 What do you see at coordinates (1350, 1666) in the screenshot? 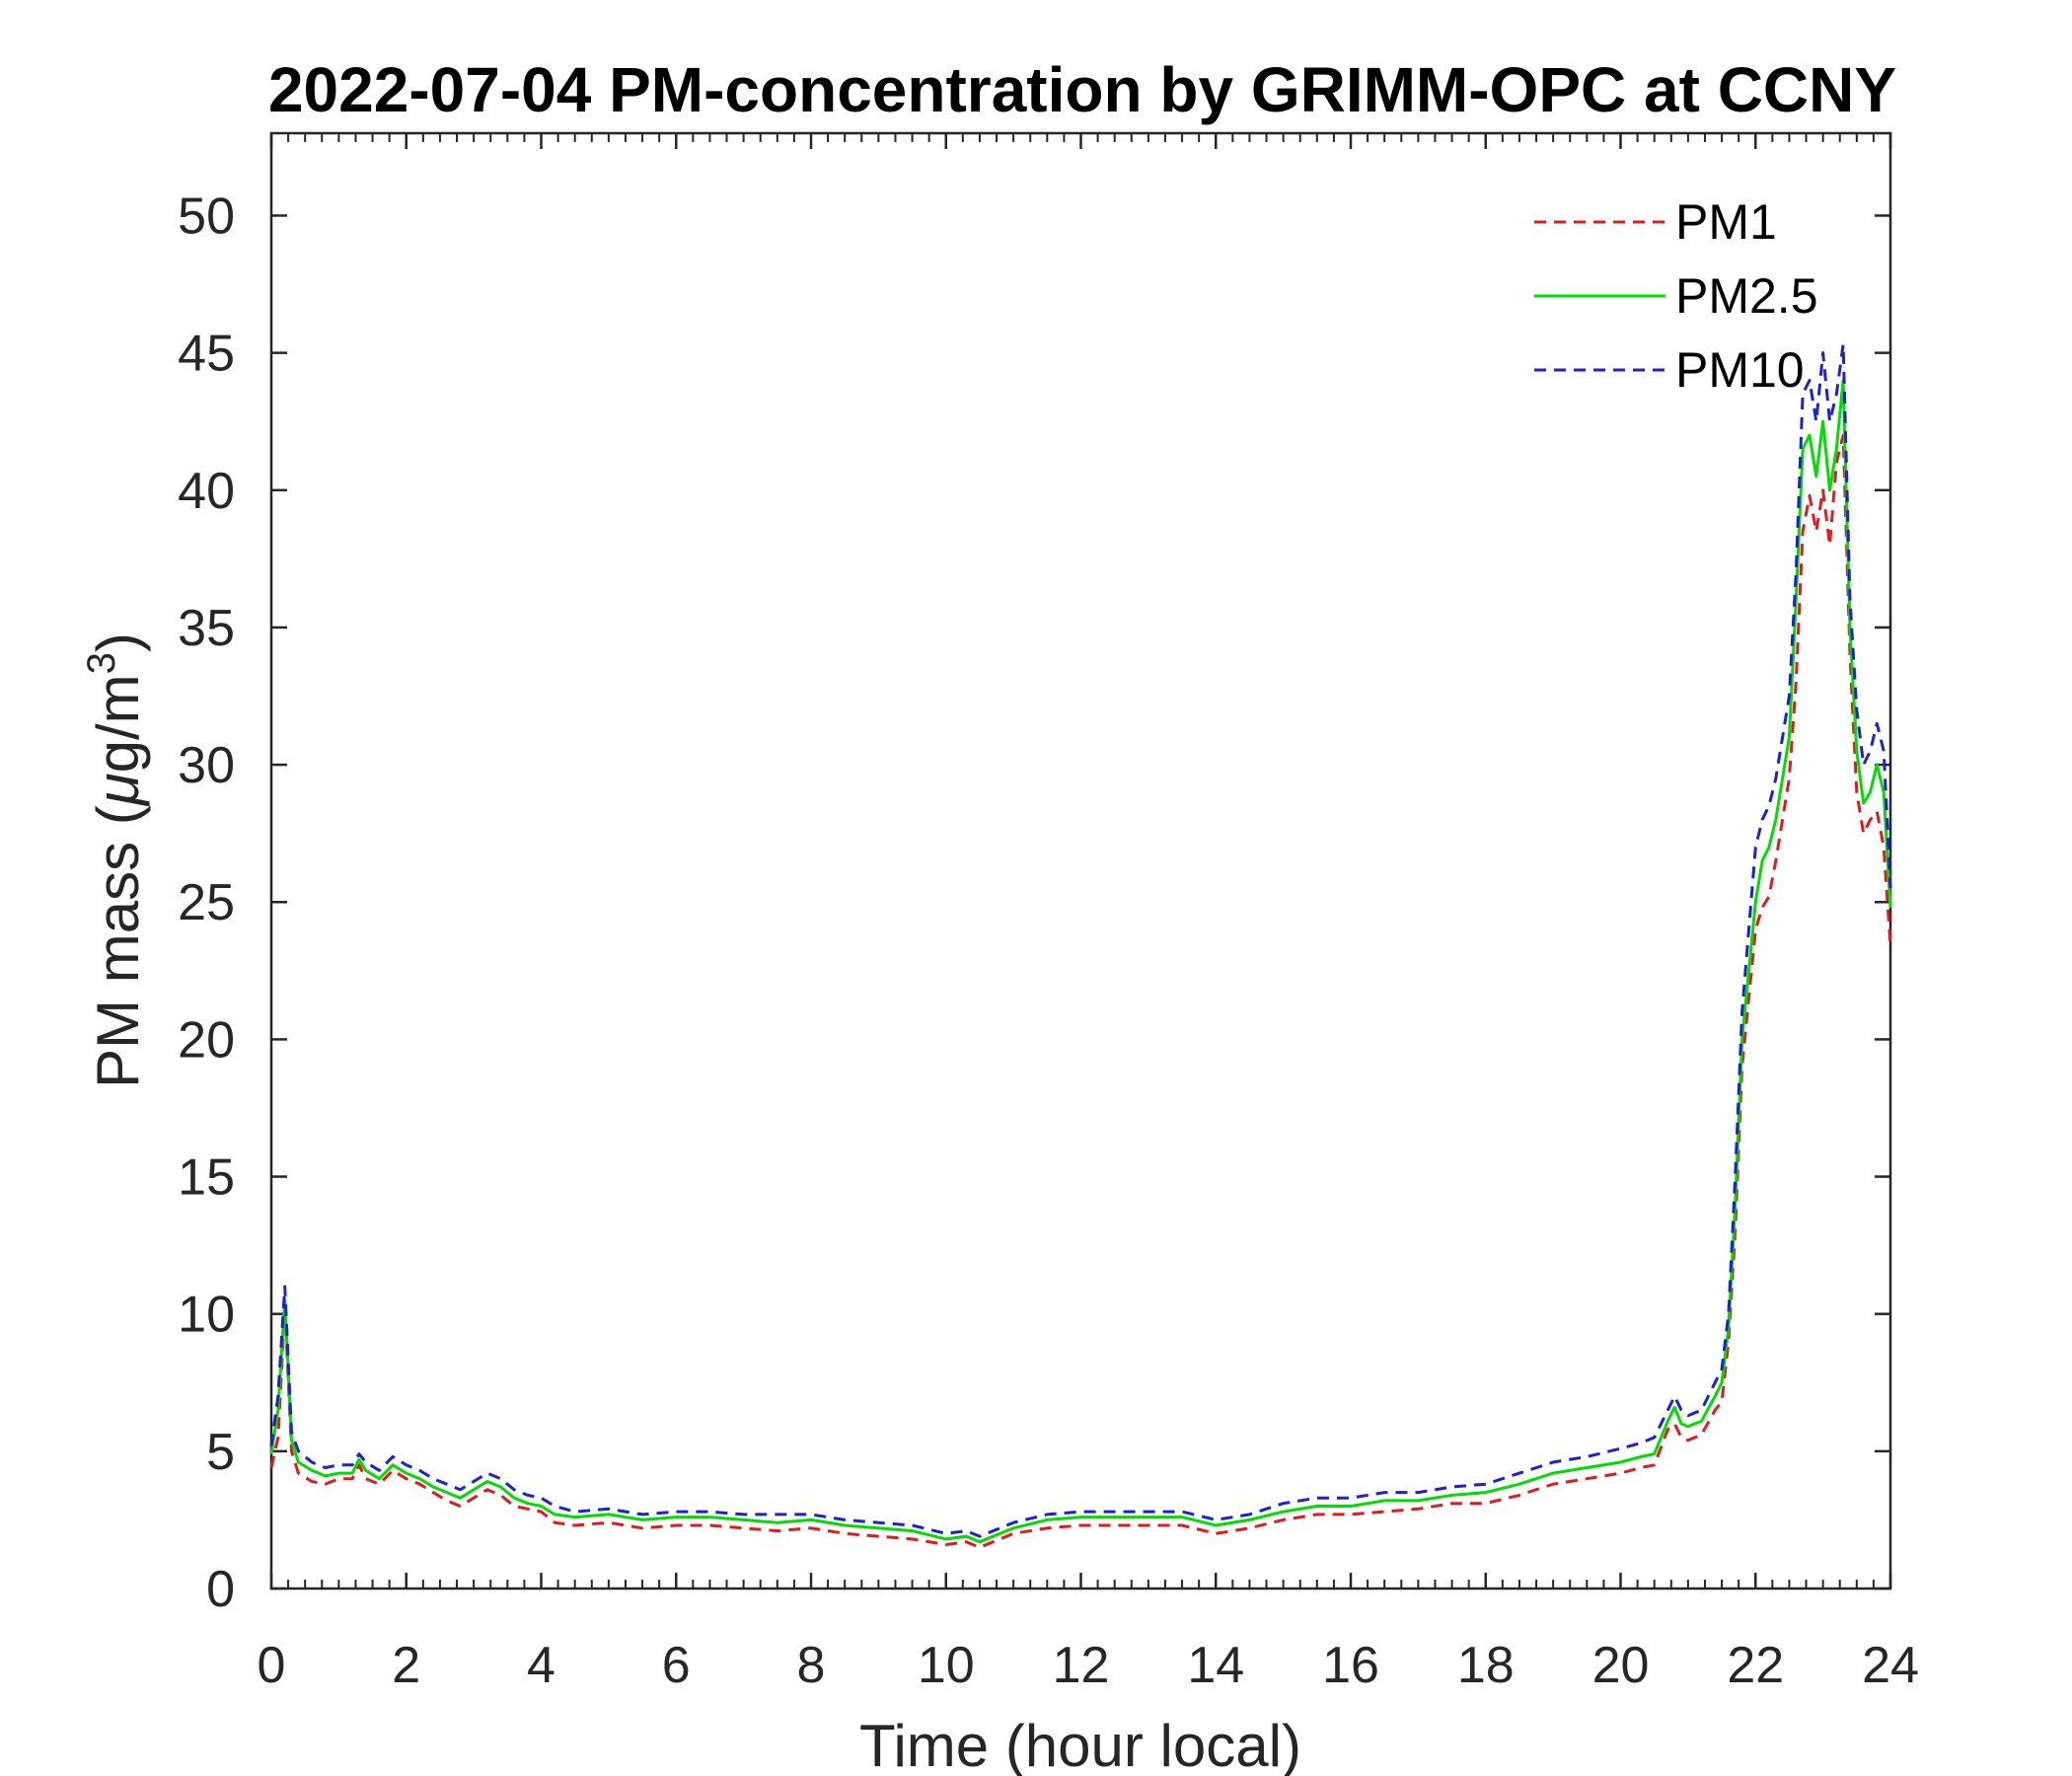
I see `x-tick-label: 16` at bounding box center [1350, 1666].